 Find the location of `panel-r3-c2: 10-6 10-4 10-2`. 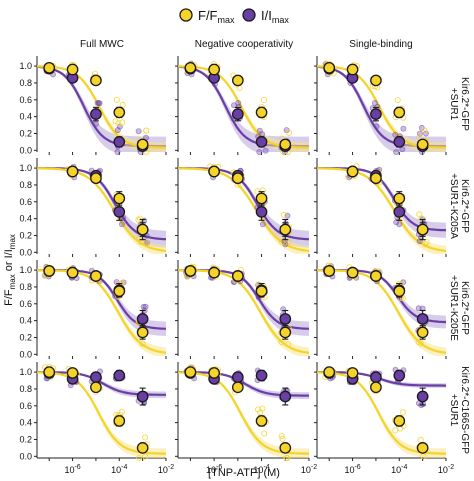

panel-r3-c2: 10-6 10-4 10-2 is located at coordinates (384, 418).